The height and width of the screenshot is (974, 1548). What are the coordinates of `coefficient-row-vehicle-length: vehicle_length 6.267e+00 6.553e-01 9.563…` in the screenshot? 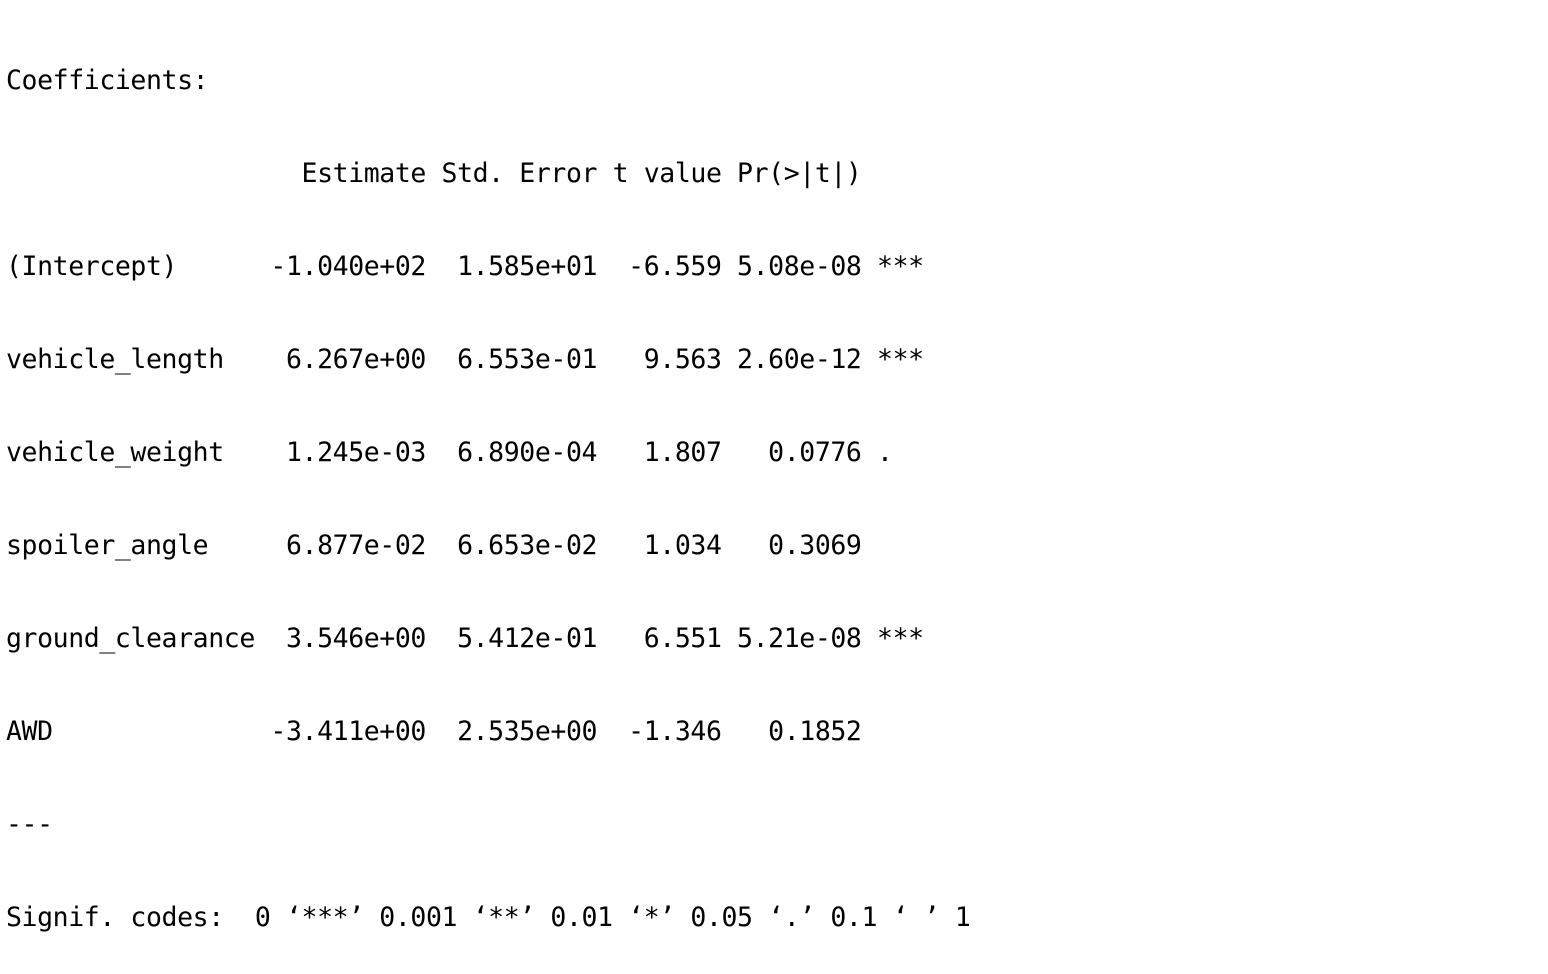 It's located at (465, 359).